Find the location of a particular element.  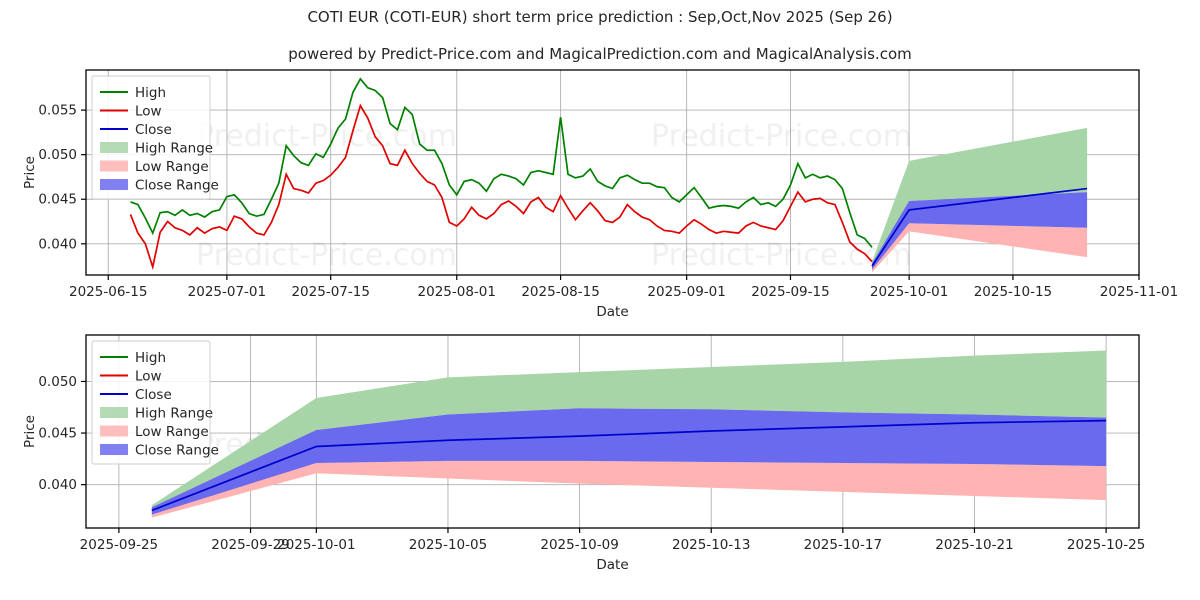

high-range-band is located at coordinates (980, 197).